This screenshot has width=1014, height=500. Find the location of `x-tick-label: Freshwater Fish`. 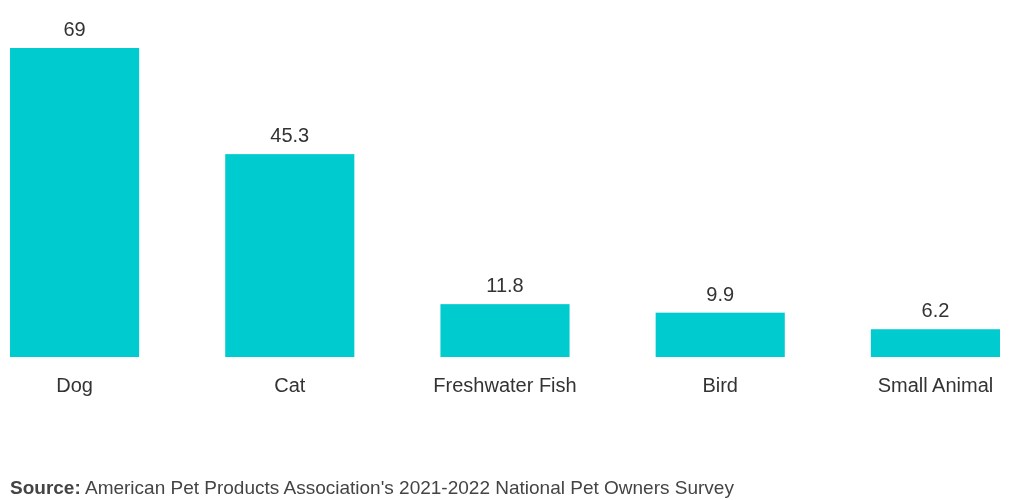

x-tick-label: Freshwater Fish is located at coordinates (505, 385).